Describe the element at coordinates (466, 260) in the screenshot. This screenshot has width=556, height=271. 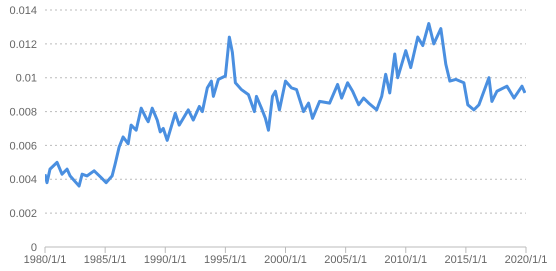
I see `x-tick-label: 2015/1/1` at that location.